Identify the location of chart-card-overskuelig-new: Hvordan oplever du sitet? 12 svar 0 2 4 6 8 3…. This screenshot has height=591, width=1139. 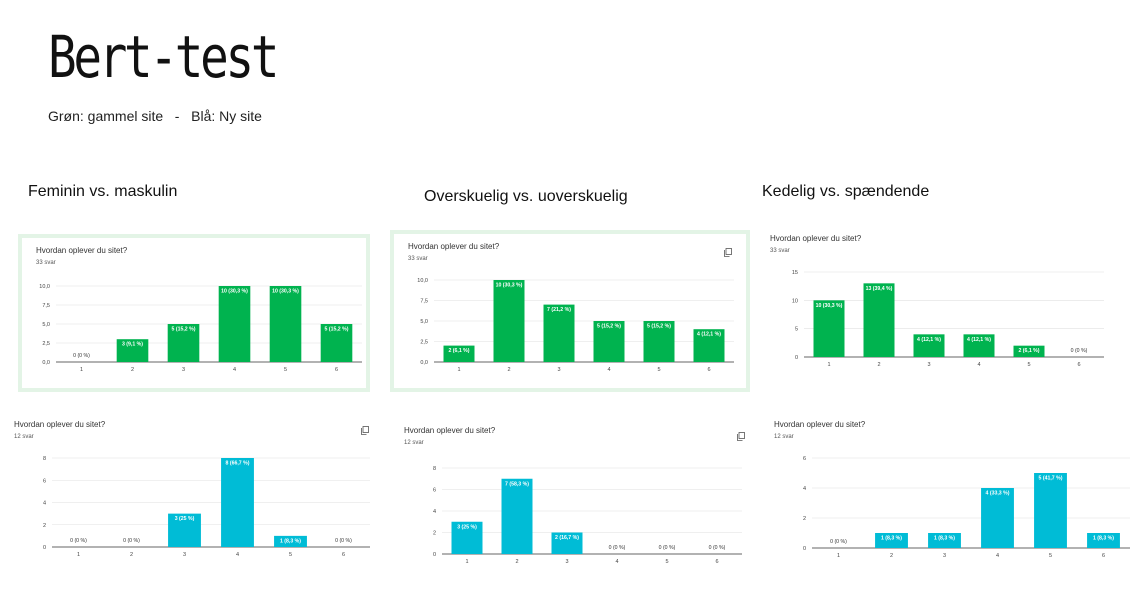
(575, 493).